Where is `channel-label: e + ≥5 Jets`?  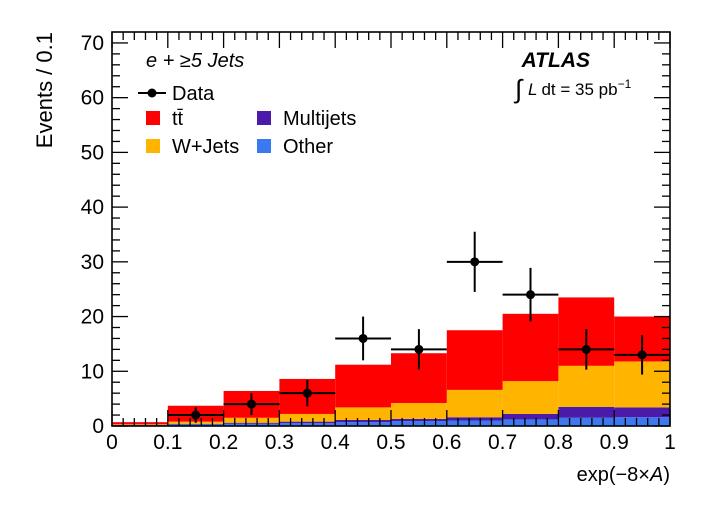
channel-label: e + ≥5 Jets is located at coordinates (195, 61).